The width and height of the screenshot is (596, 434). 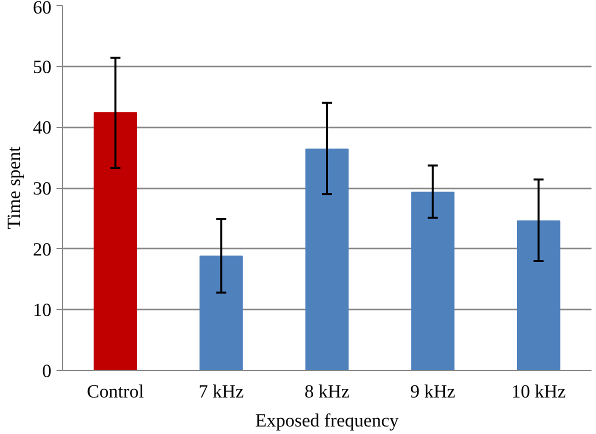 What do you see at coordinates (433, 392) in the screenshot?
I see `x-tick-label: 9 kHz` at bounding box center [433, 392].